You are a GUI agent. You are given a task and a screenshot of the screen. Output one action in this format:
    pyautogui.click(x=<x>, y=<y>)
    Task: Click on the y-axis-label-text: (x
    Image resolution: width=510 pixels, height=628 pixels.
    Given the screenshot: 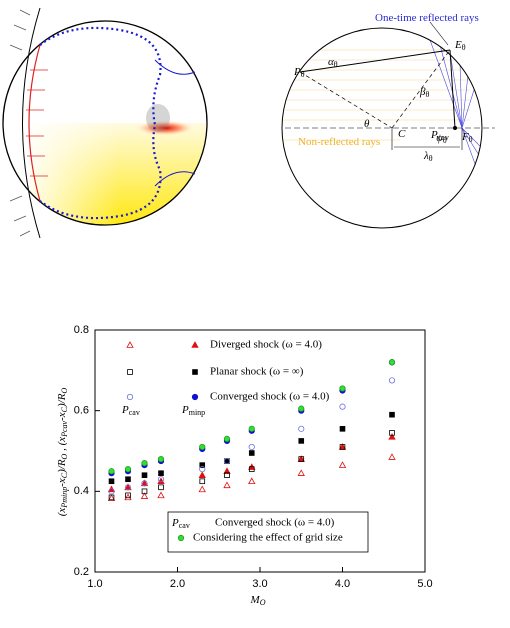 What is the action you would take?
    pyautogui.click(x=62, y=512)
    